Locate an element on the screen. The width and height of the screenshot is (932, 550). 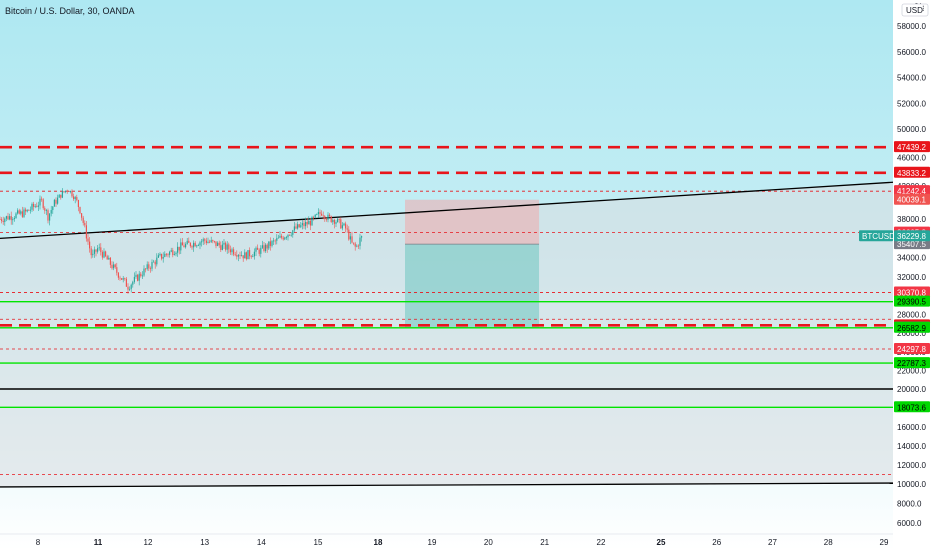
price-label-6: 35407.5 is located at coordinates (911, 244).